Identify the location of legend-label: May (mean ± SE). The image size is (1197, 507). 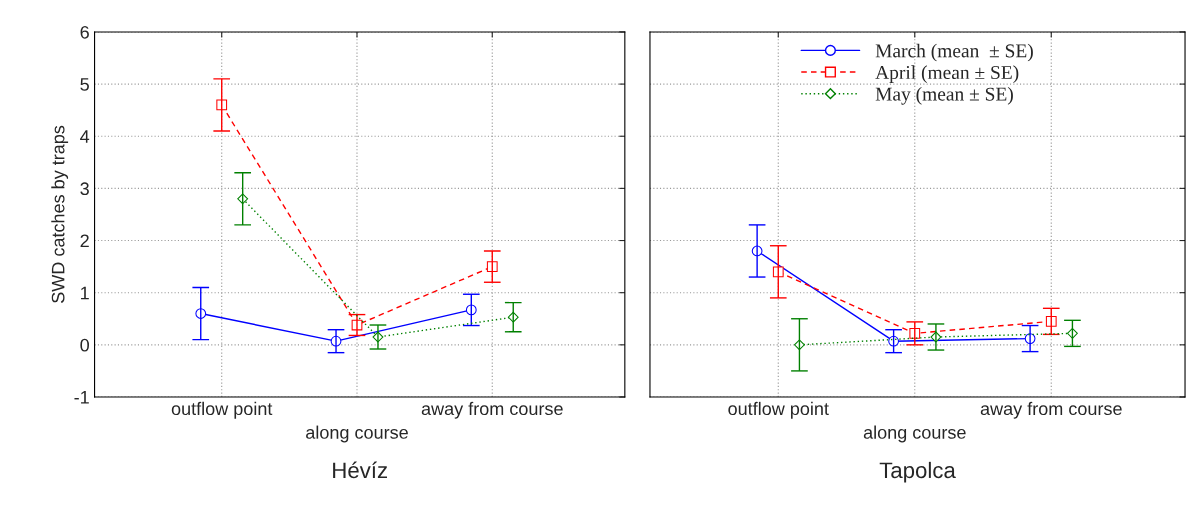
(944, 96).